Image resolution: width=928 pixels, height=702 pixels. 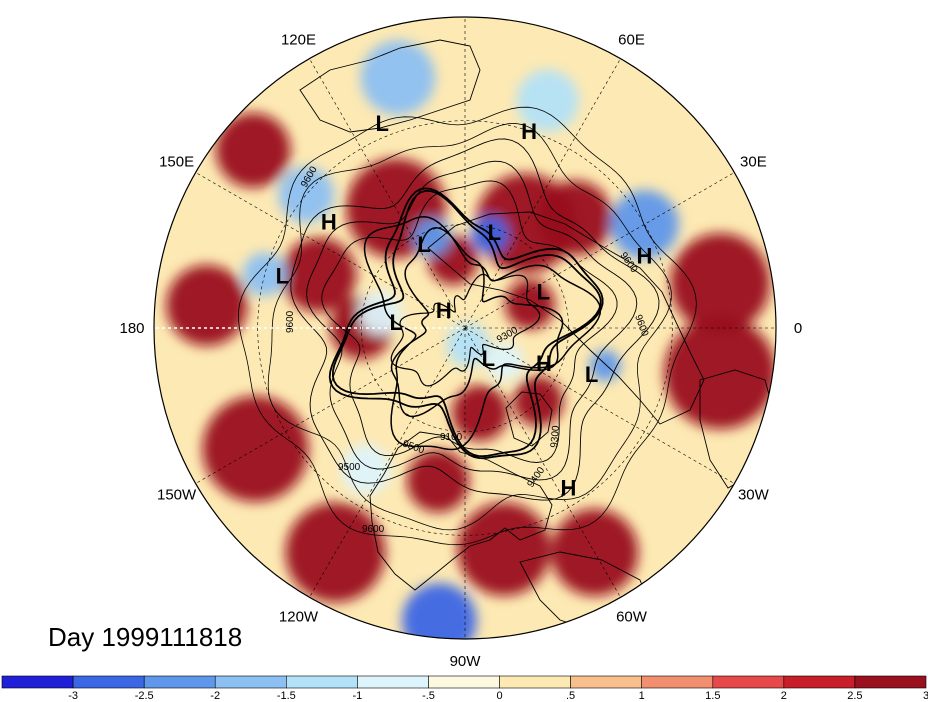 I want to click on colorbar-tick-label: 2, so click(x=784, y=696).